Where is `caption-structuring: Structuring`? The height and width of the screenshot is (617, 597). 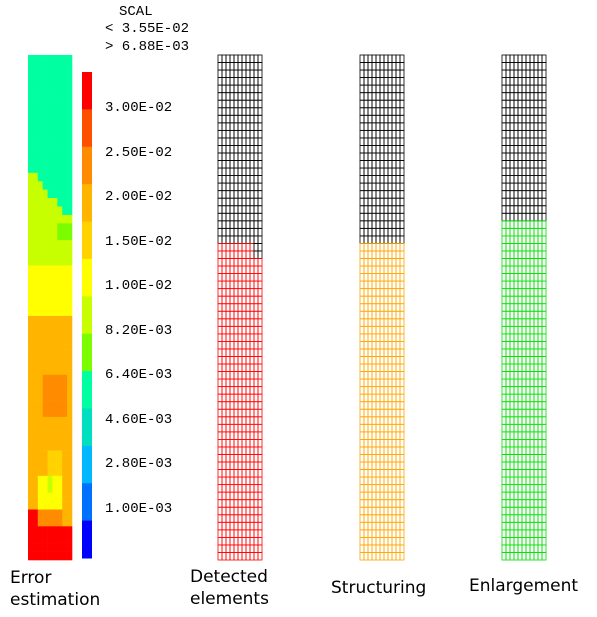 caption-structuring: Structuring is located at coordinates (379, 588).